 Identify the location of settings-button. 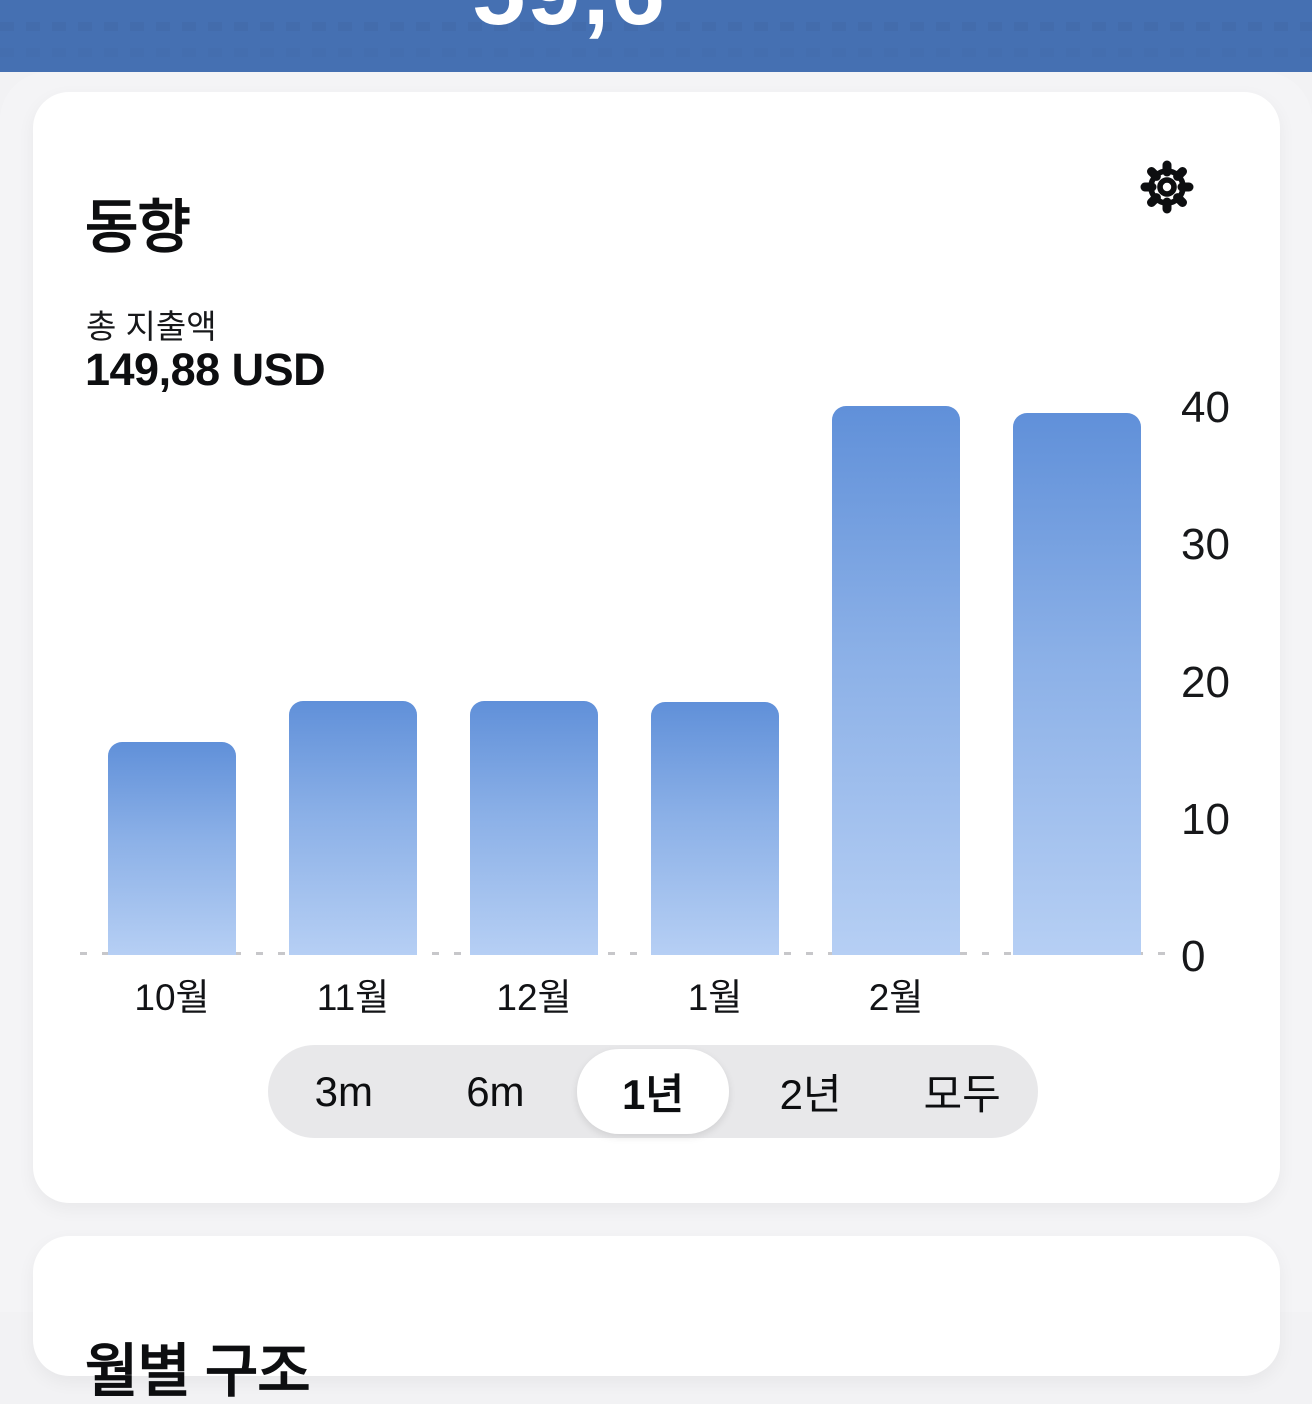
(1167, 187).